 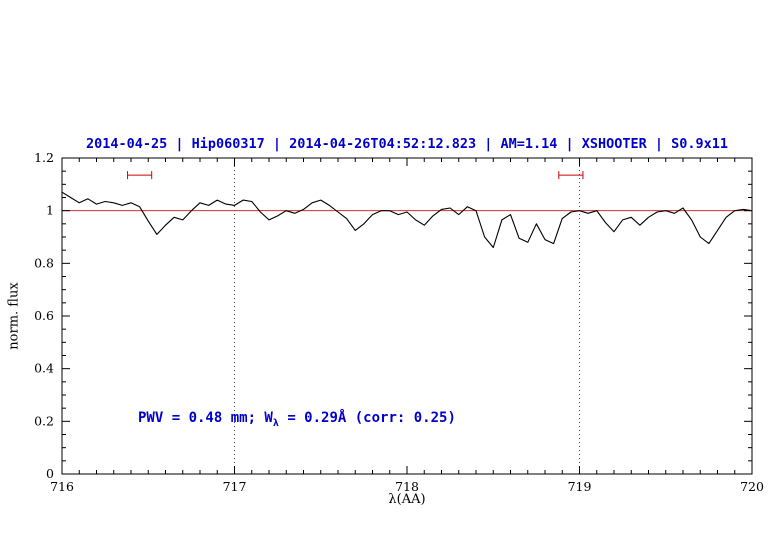 I want to click on x-axis-label: λ(AA), so click(x=407, y=499).